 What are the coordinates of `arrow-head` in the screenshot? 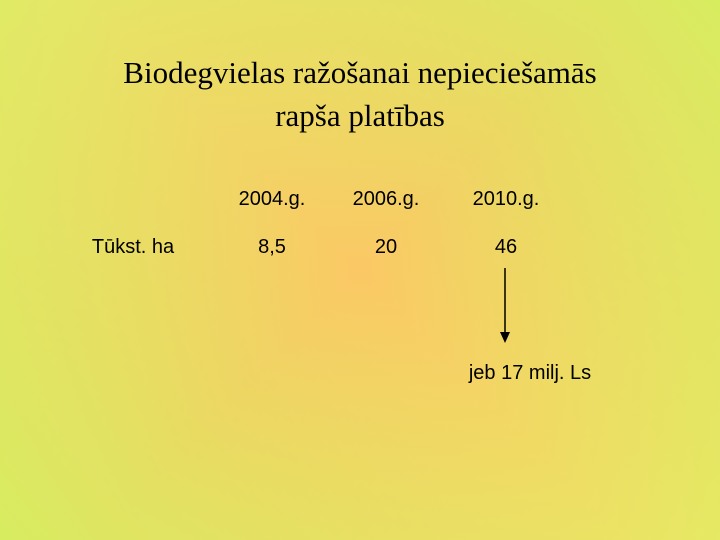 It's located at (505, 337).